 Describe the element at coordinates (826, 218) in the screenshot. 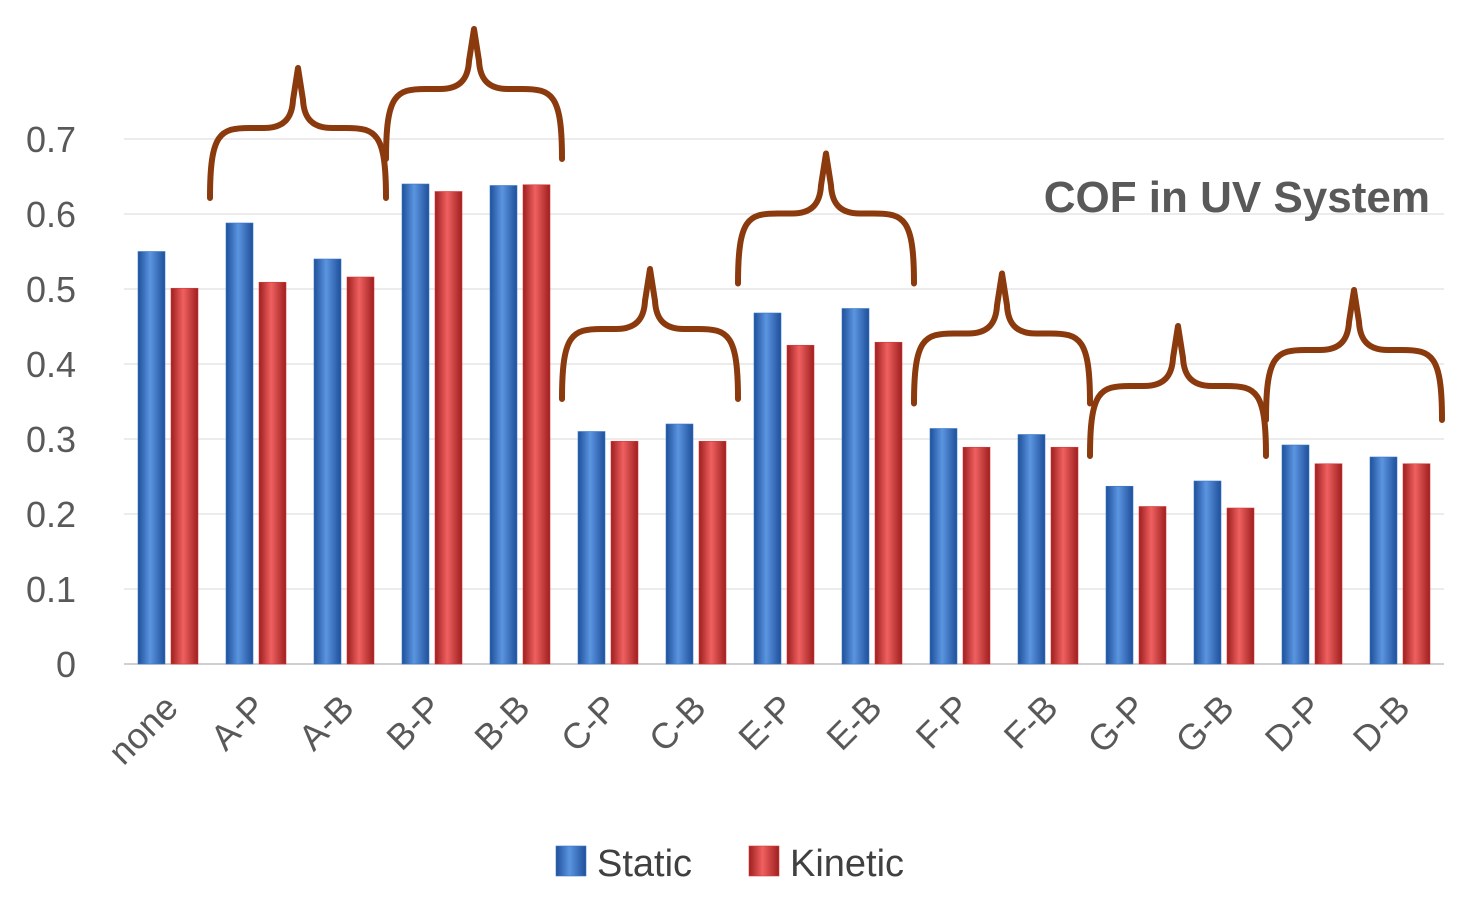

I see `brace-e-p-e-b` at that location.